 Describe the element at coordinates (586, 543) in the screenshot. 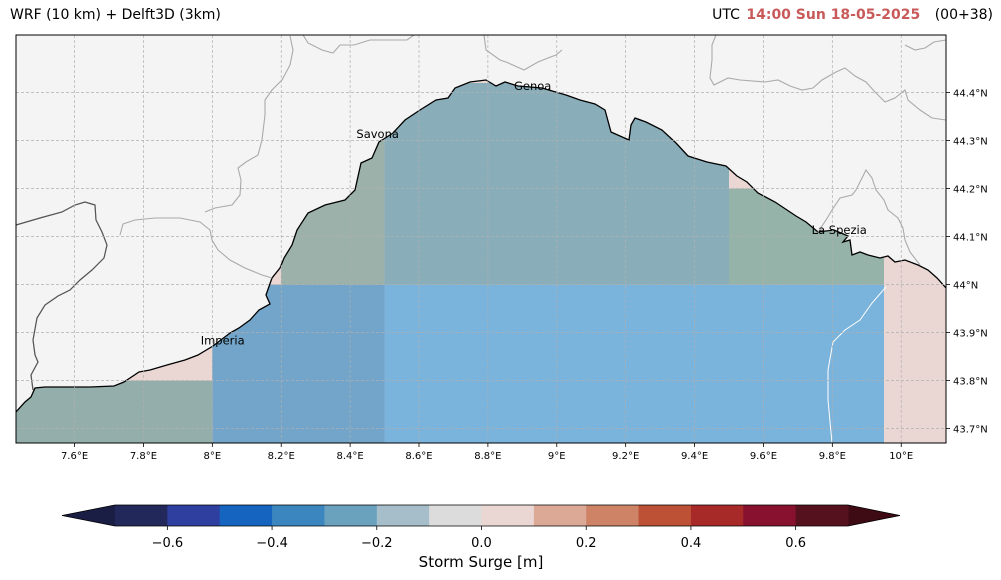

I see `colorbar-tick-label: 0.2` at that location.